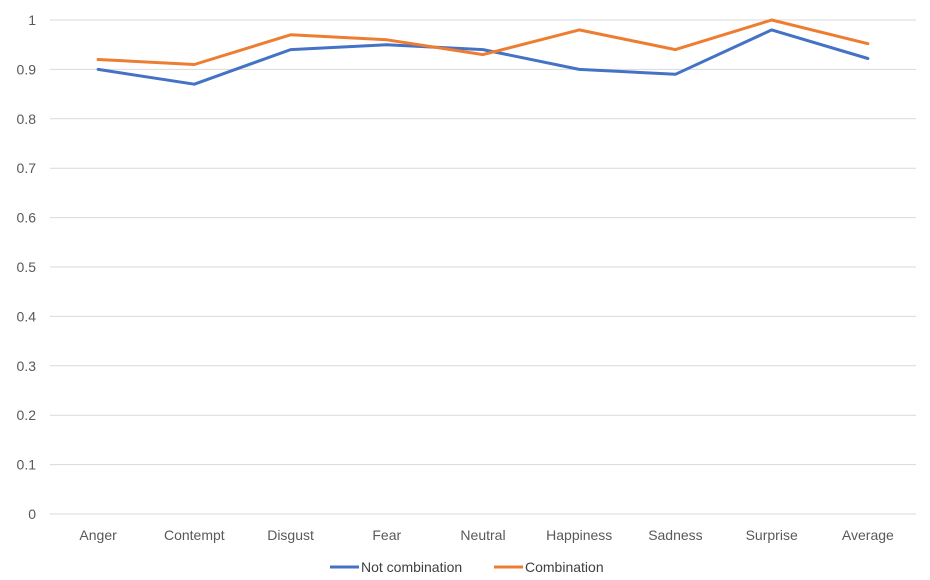 The image size is (930, 580). I want to click on series-lines, so click(483, 52).